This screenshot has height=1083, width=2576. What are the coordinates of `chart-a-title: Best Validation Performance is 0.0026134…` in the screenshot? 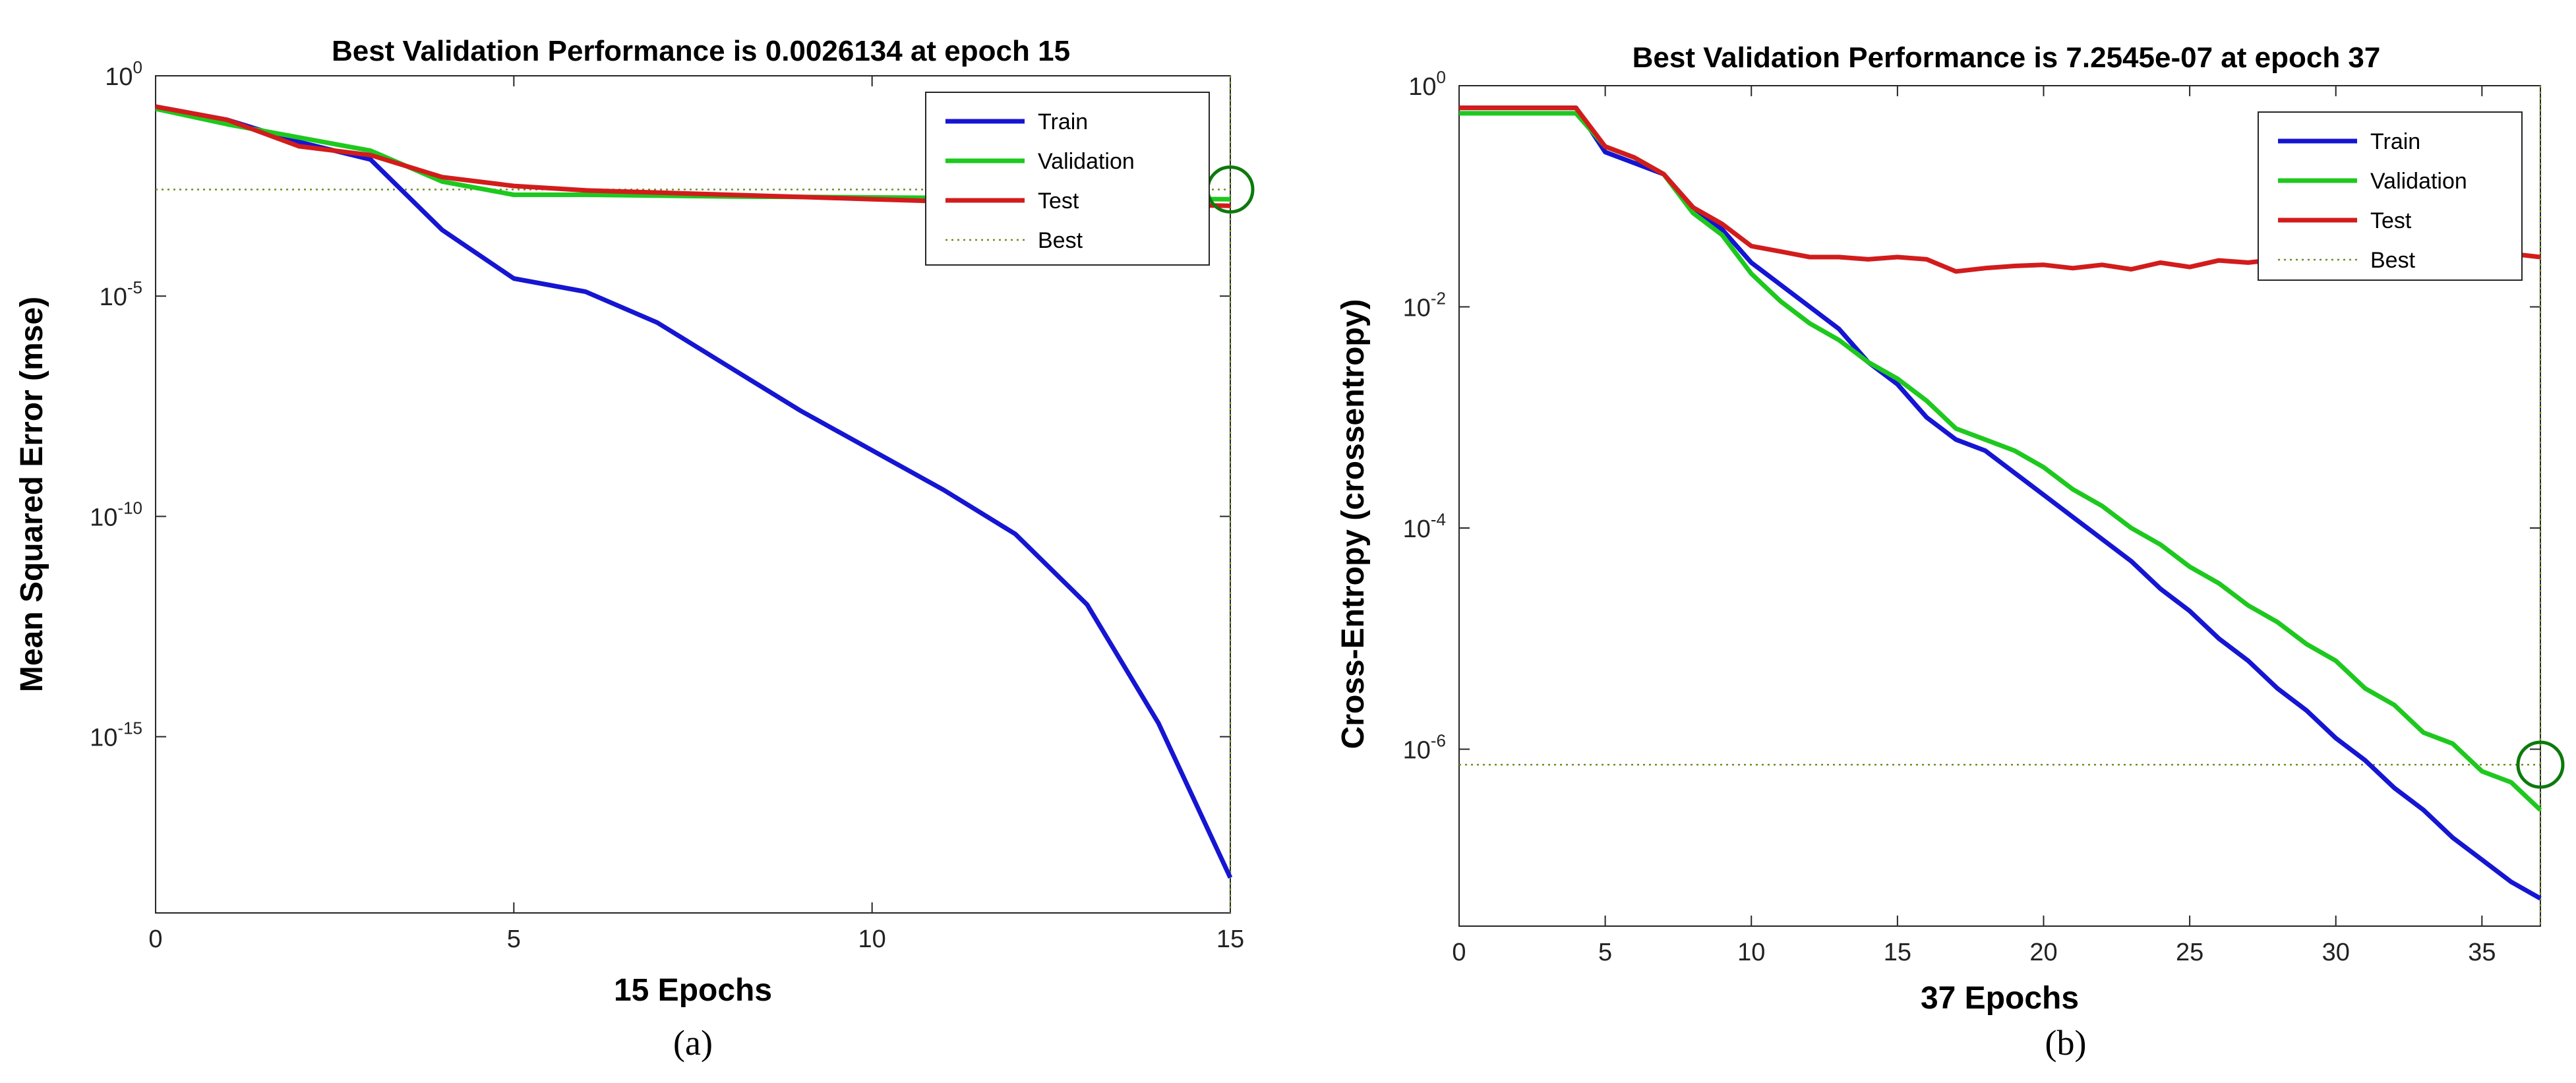 It's located at (701, 51).